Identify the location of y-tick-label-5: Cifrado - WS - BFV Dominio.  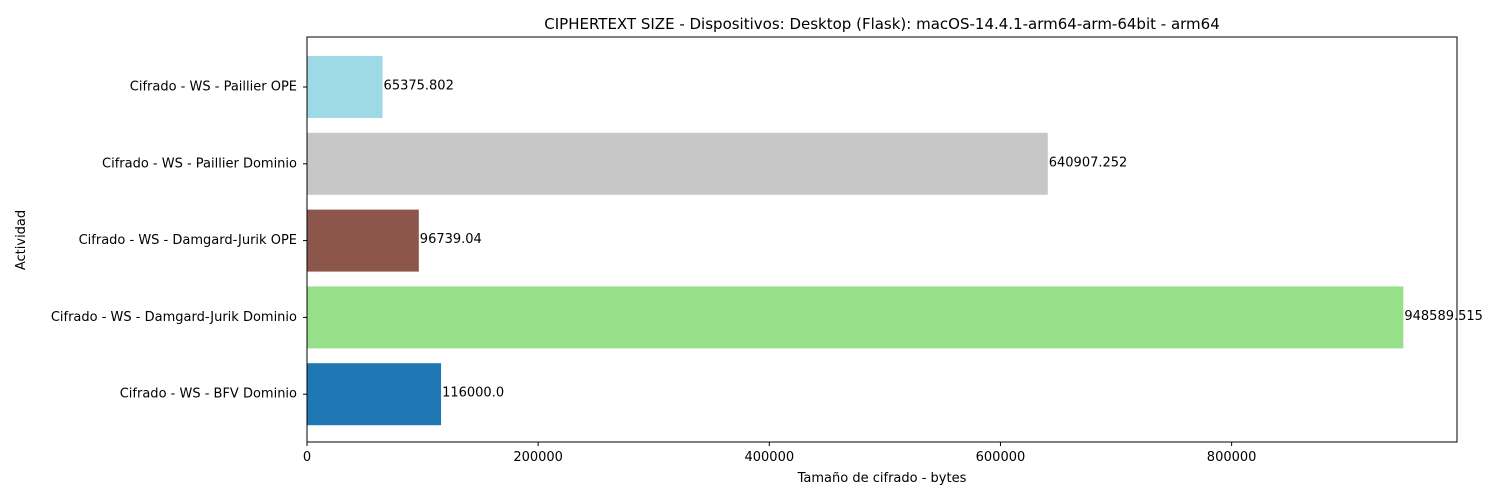
(208, 394).